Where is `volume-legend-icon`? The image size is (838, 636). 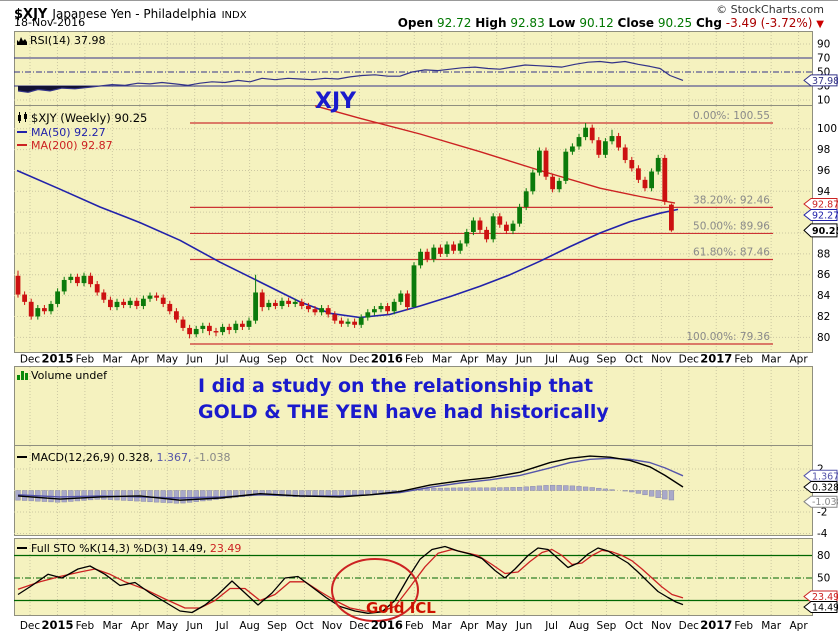 volume-legend-icon is located at coordinates (22, 375).